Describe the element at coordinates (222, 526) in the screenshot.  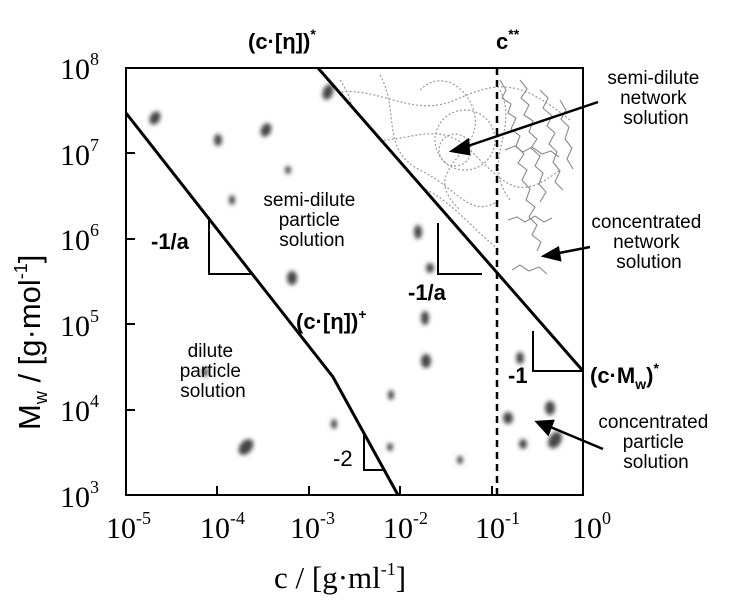
I see `x-tick-label: 10⁻⁴` at that location.